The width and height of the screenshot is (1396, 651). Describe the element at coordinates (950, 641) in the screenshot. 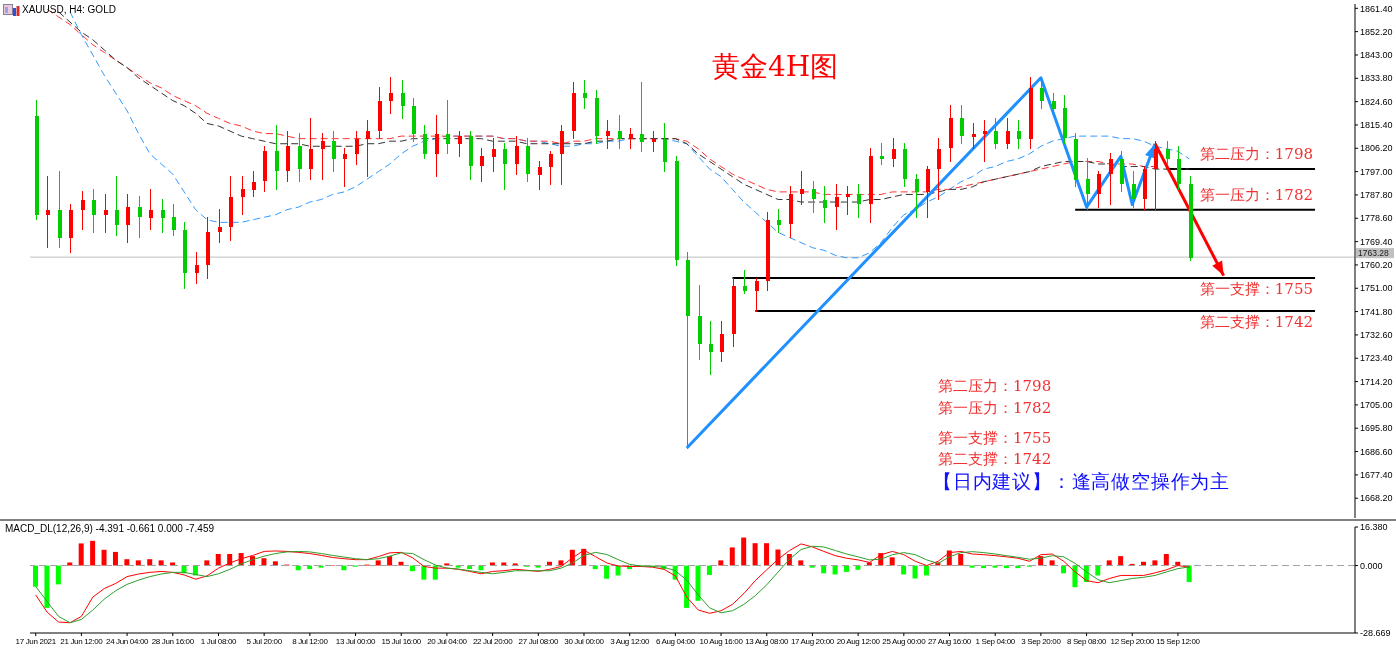

I see `x-tick-label: 27 Aug 16:00` at that location.